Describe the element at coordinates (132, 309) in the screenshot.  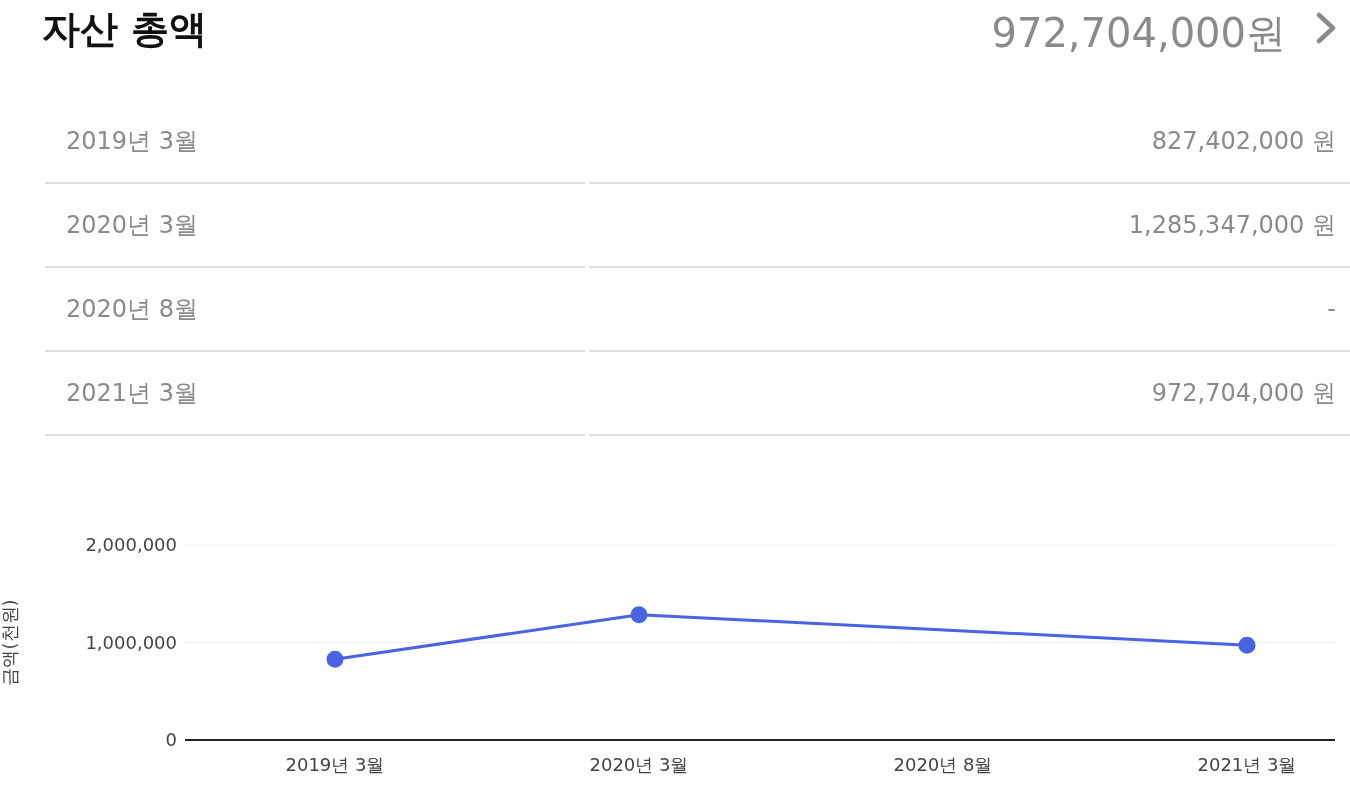
I see `category-label: 2020년 8월` at that location.